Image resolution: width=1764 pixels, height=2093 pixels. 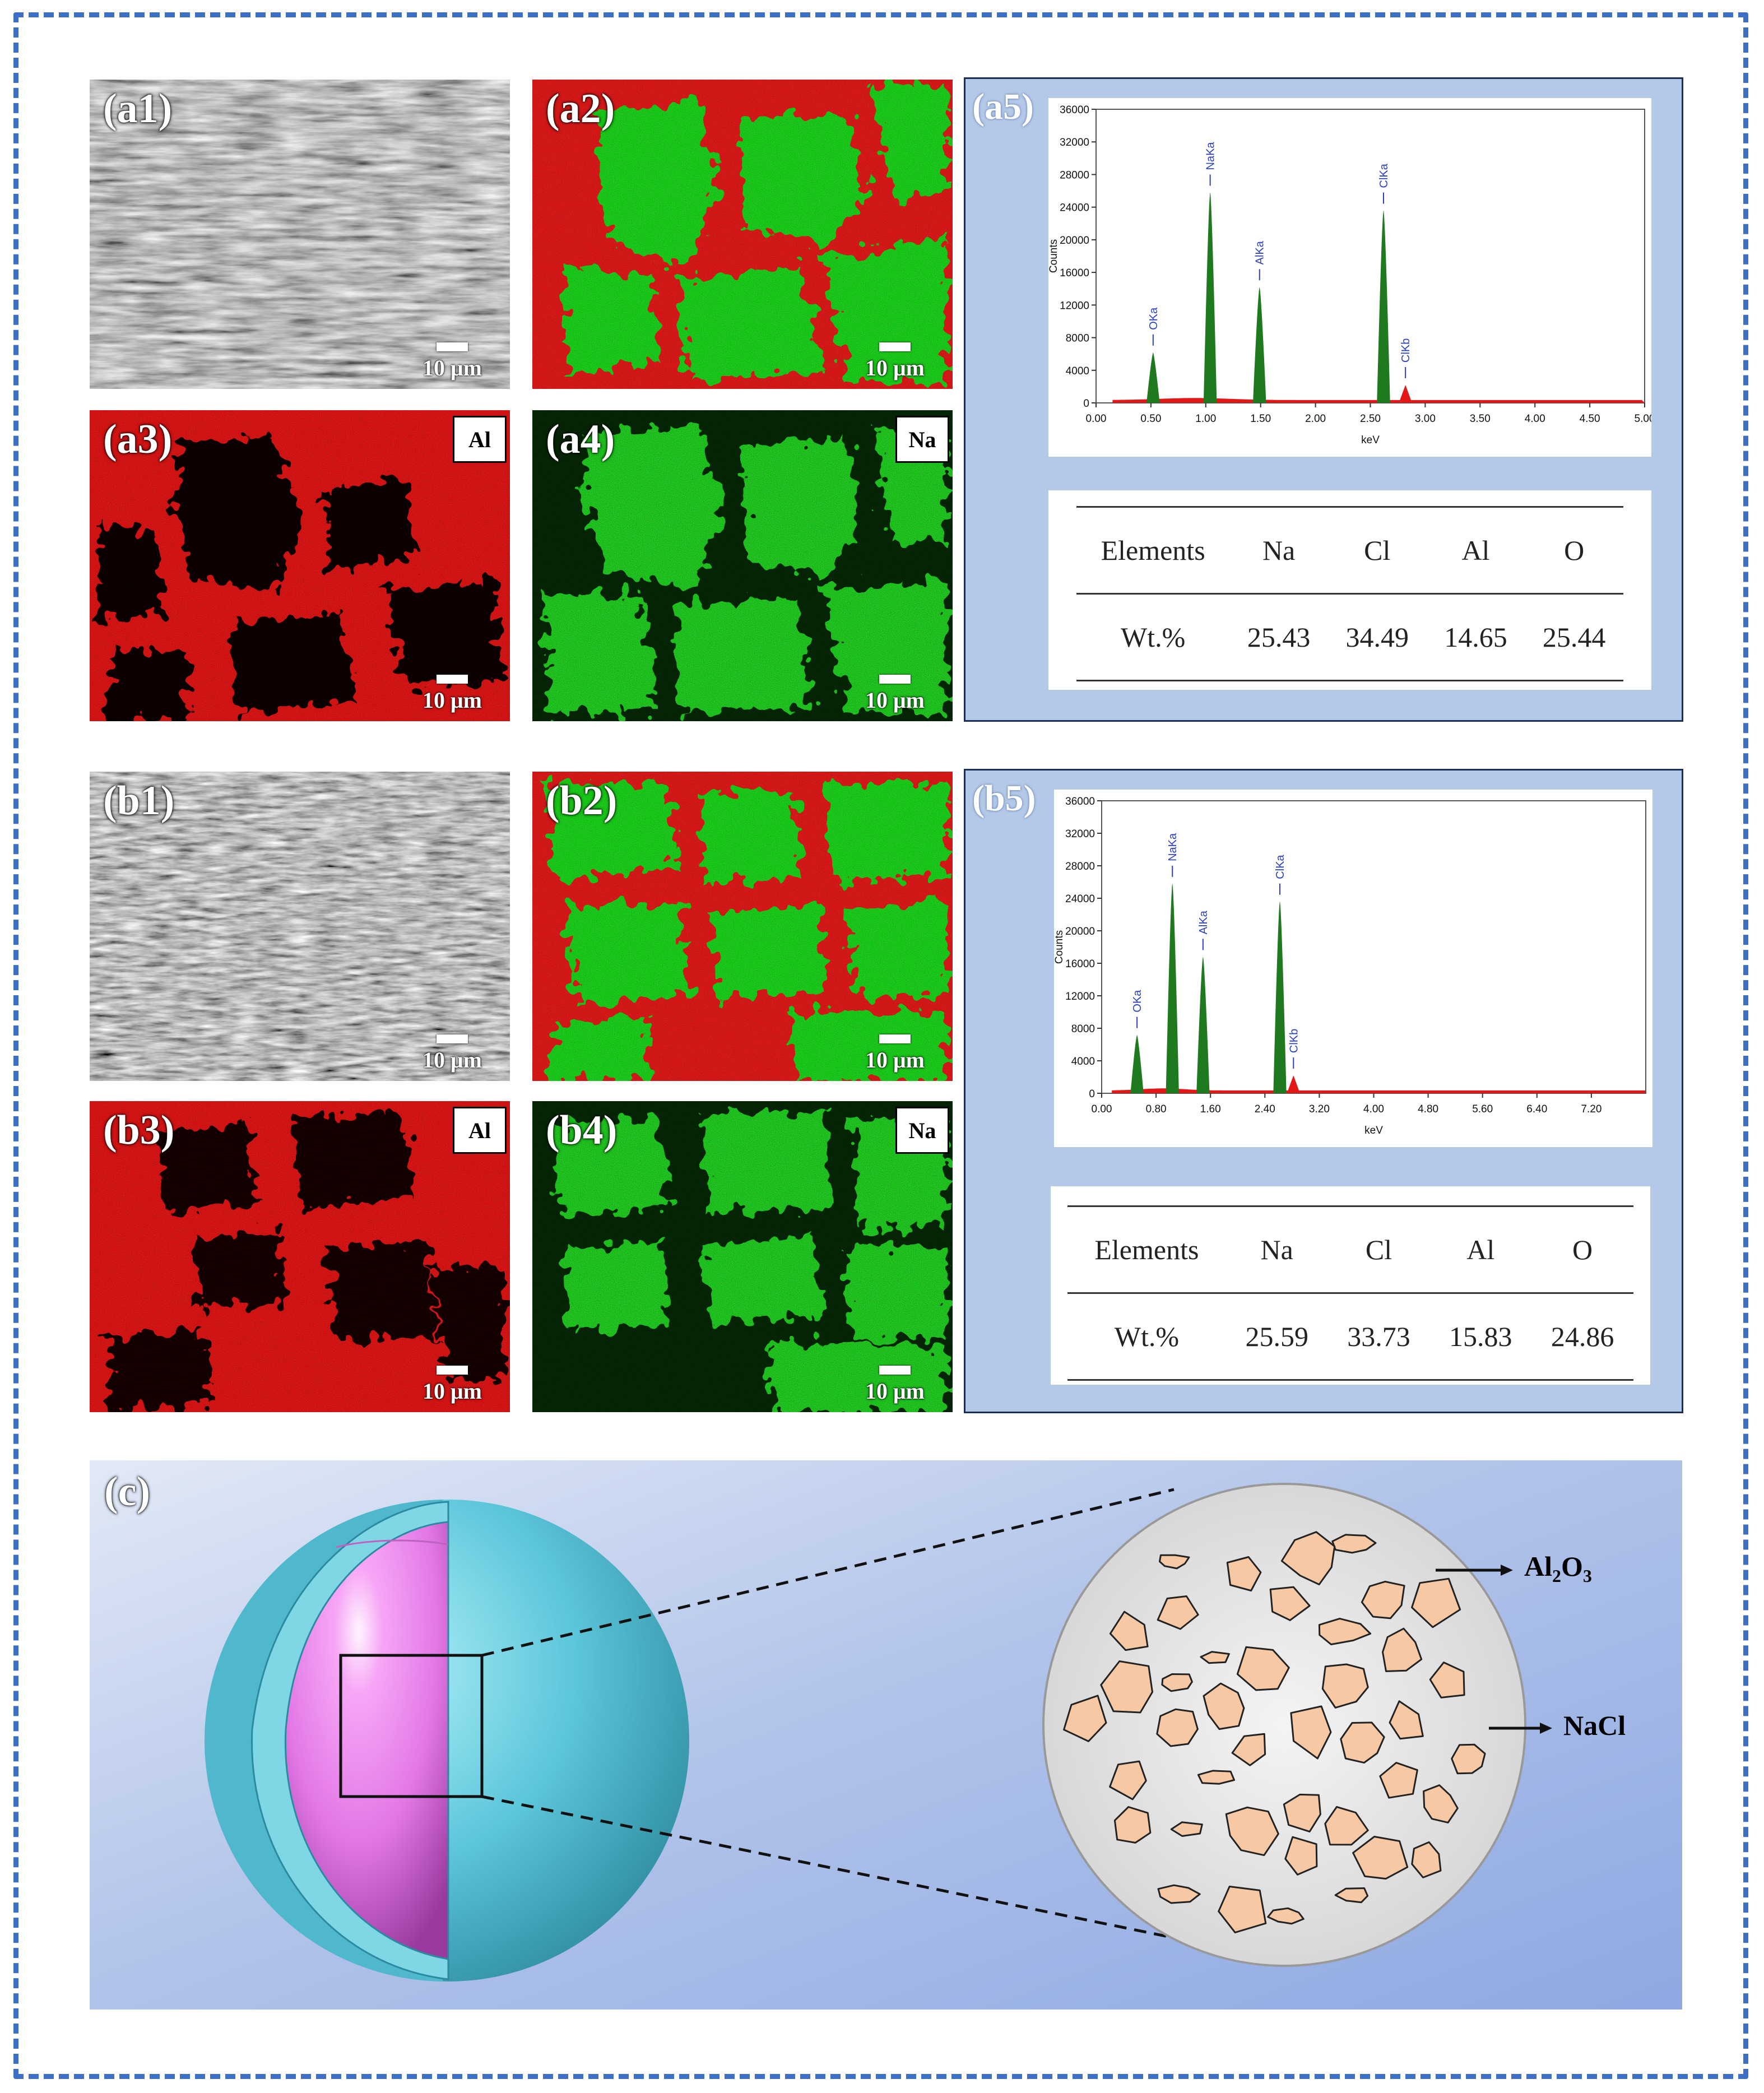 What do you see at coordinates (1074, 208) in the screenshot?
I see `y-tick-label-0-6: 24000` at bounding box center [1074, 208].